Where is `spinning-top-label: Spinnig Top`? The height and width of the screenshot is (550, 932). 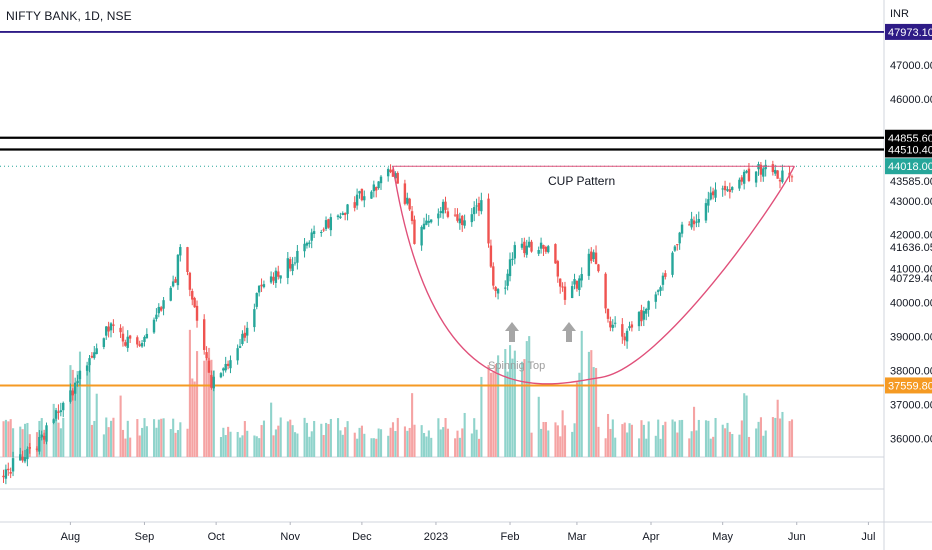
spinning-top-label: Spinnig Top is located at coordinates (516, 366).